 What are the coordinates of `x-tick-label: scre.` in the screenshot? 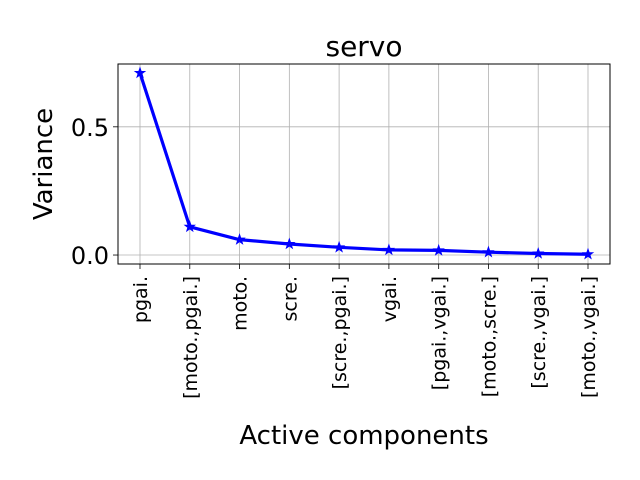 It's located at (290, 298).